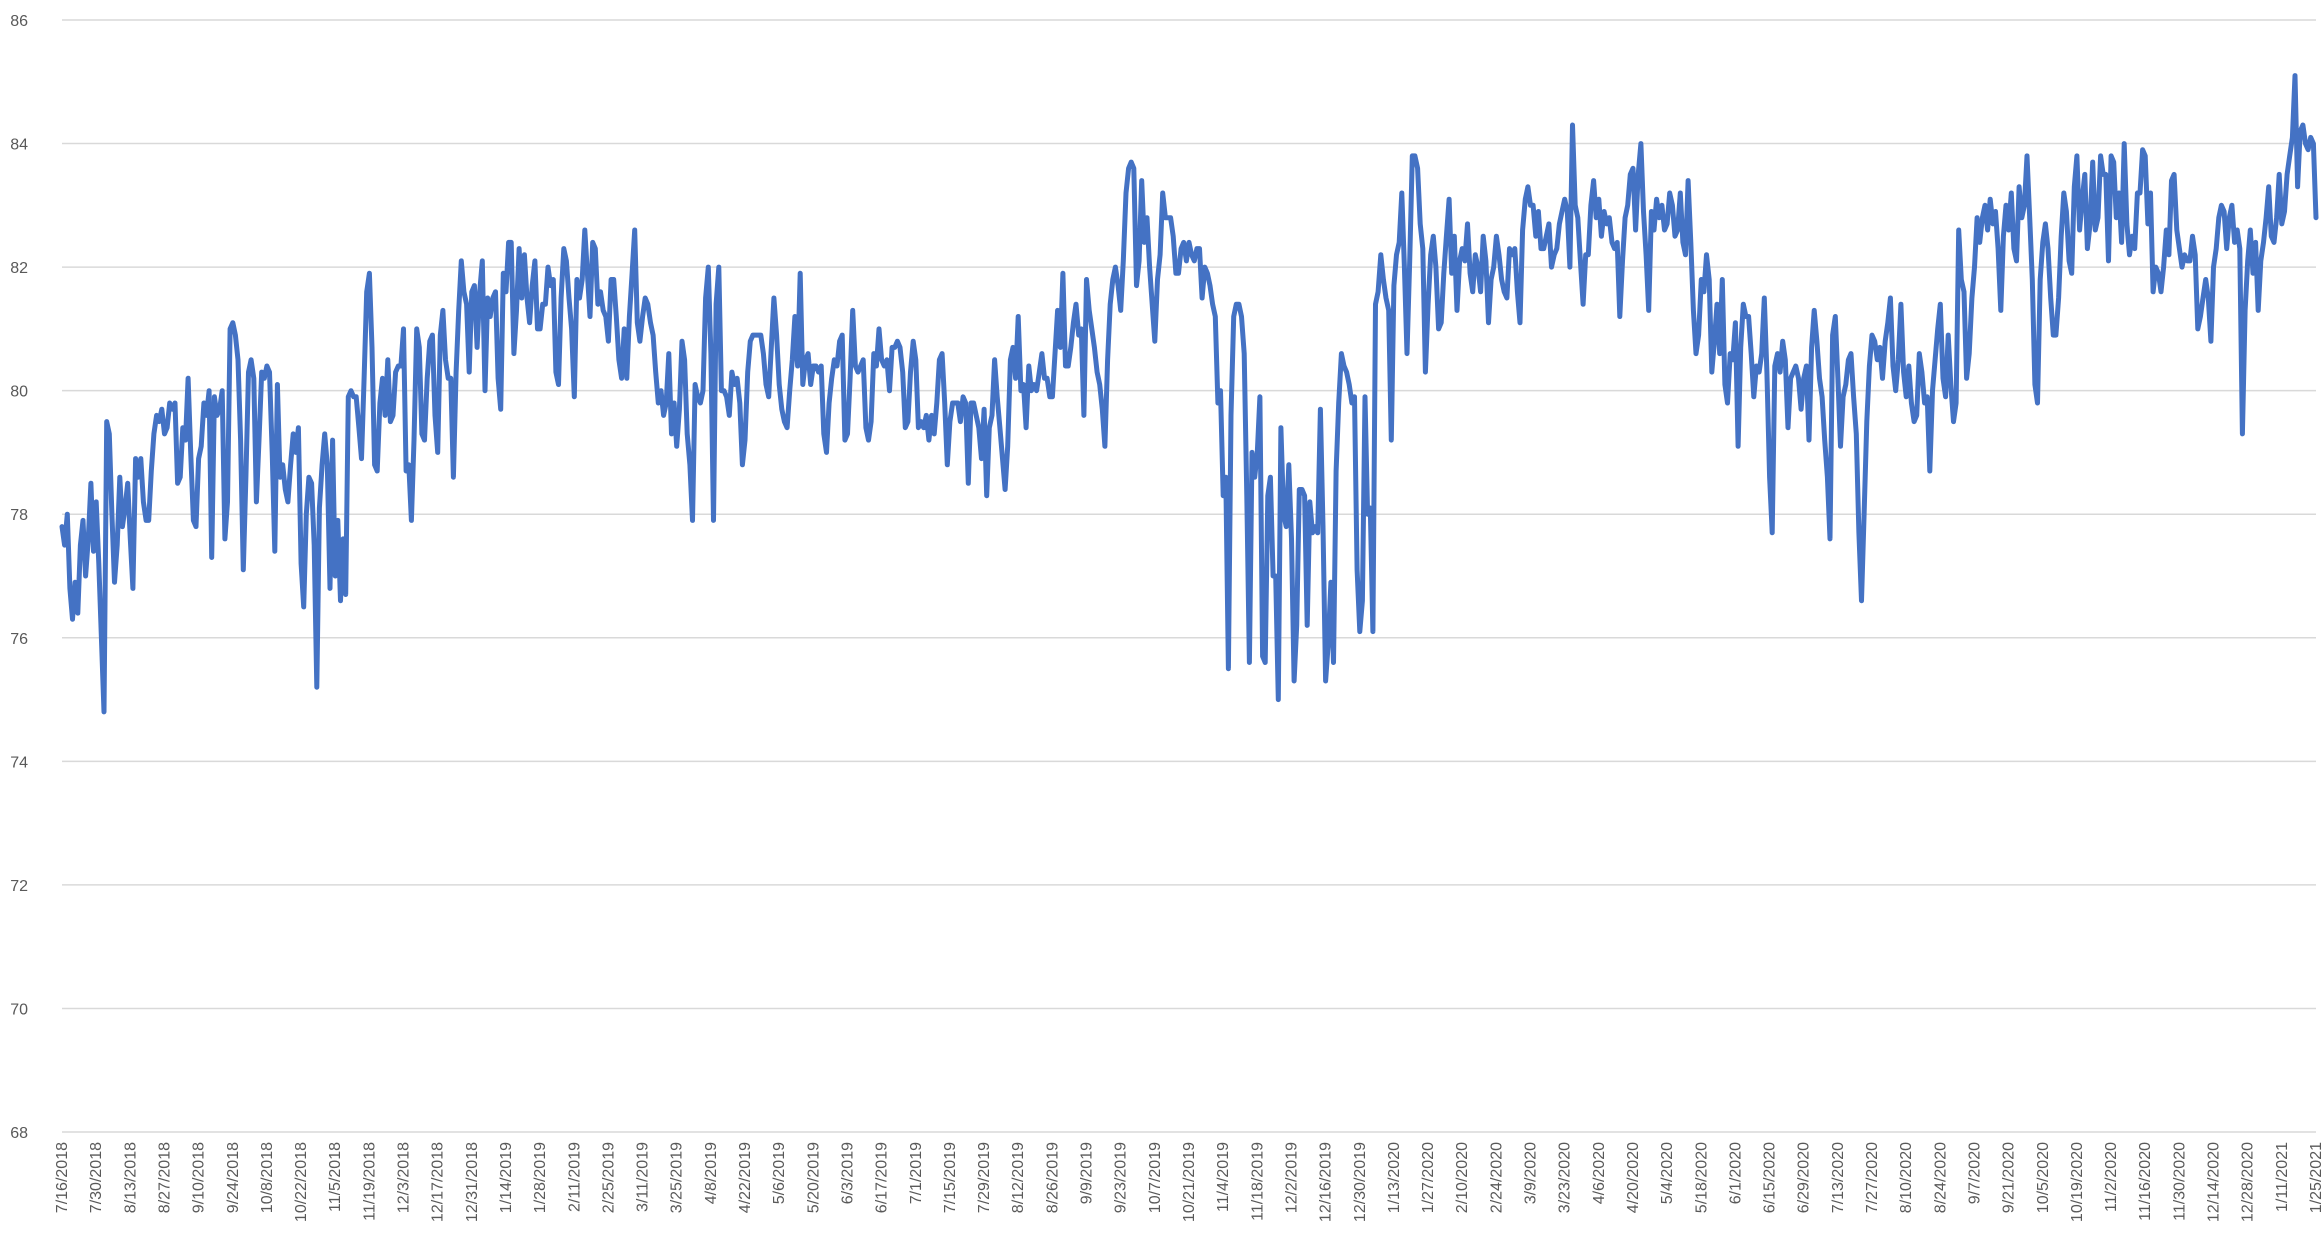 The width and height of the screenshot is (2323, 1235). What do you see at coordinates (1770, 1177) in the screenshot?
I see `x-tick-label: 6/15/2020` at bounding box center [1770, 1177].